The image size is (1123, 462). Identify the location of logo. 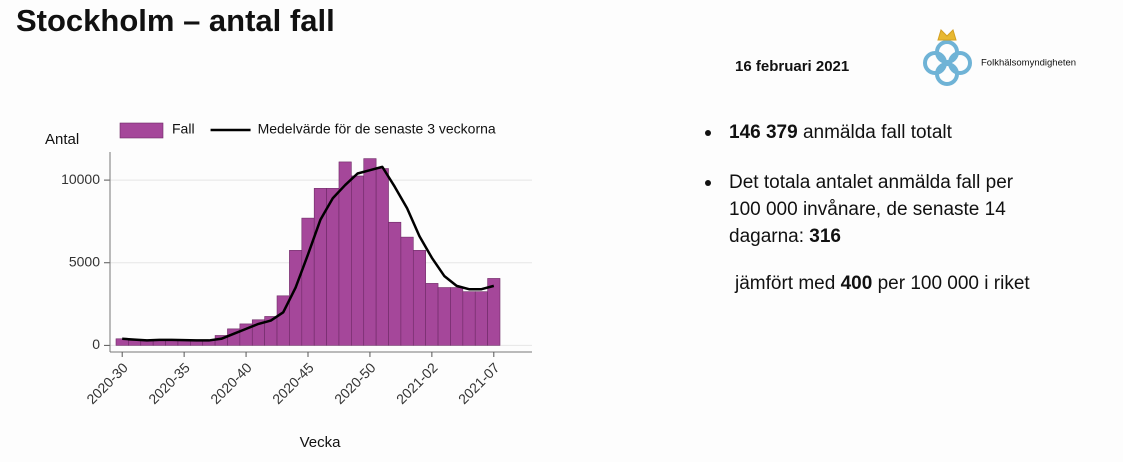
(947, 57).